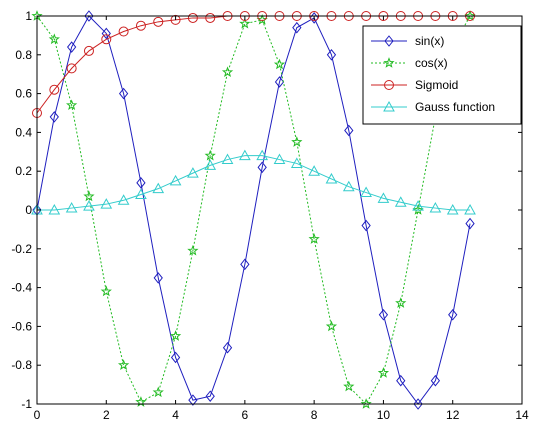  What do you see at coordinates (384, 415) in the screenshot?
I see `x-tick-label: 10` at bounding box center [384, 415].